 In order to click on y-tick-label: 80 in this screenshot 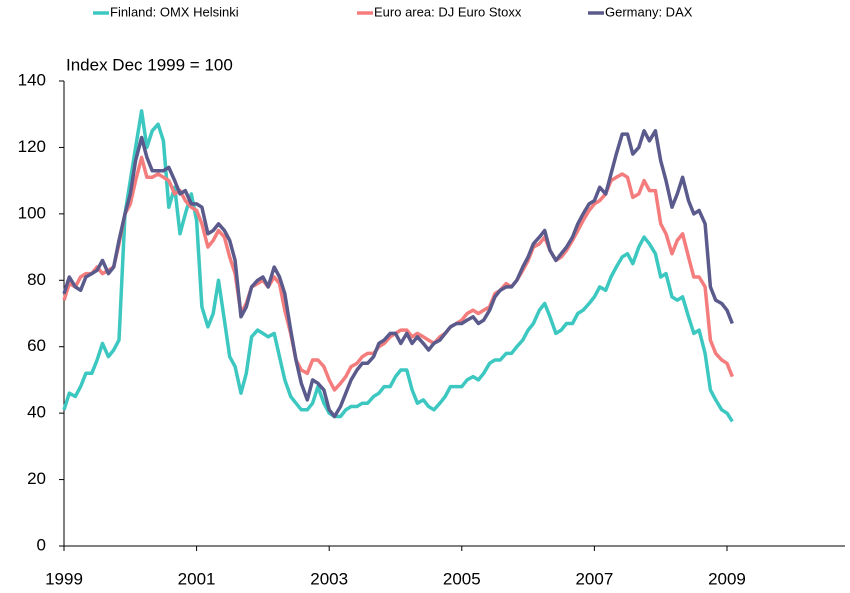, I will do `click(36, 279)`.